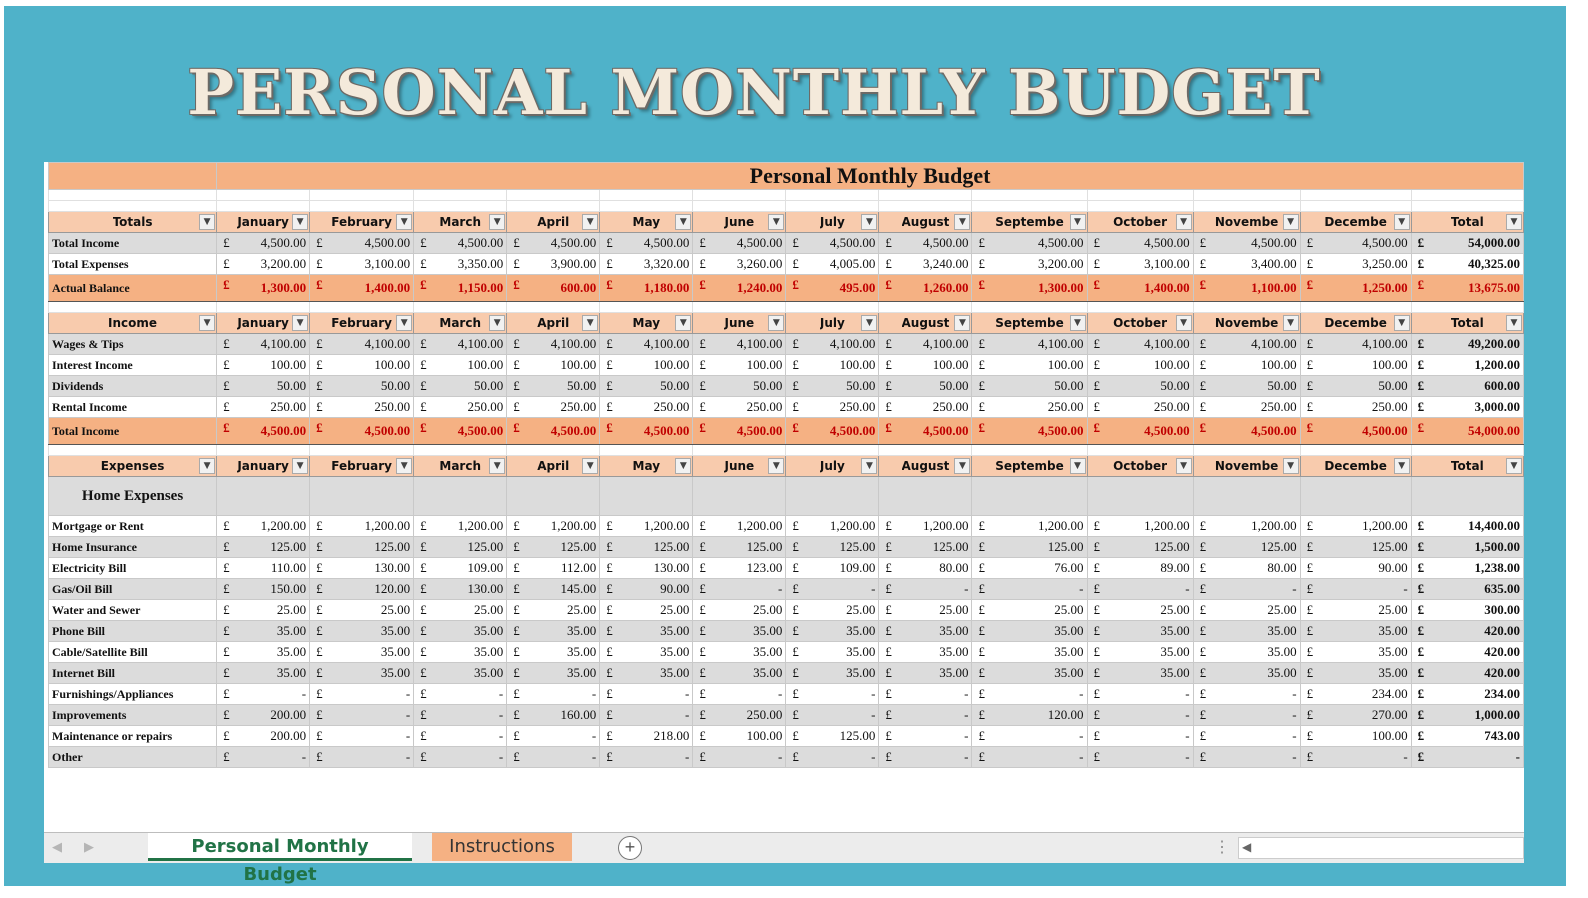 The image size is (1588, 898). What do you see at coordinates (1467, 736) in the screenshot?
I see `total-cell: £743.00` at bounding box center [1467, 736].